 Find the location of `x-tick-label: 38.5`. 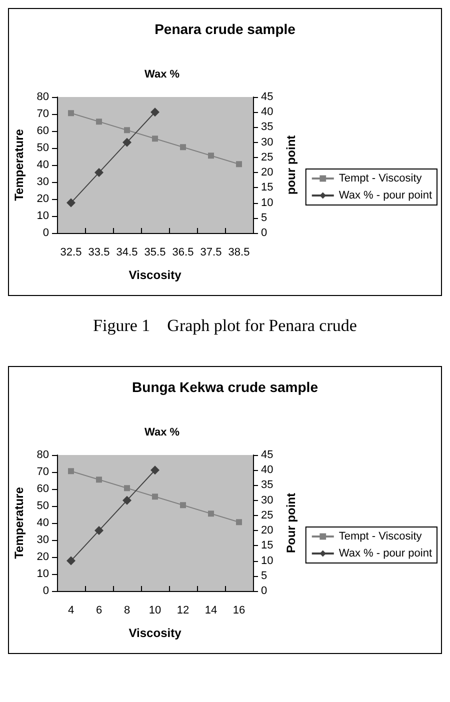

x-tick-label: 38.5 is located at coordinates (239, 252).